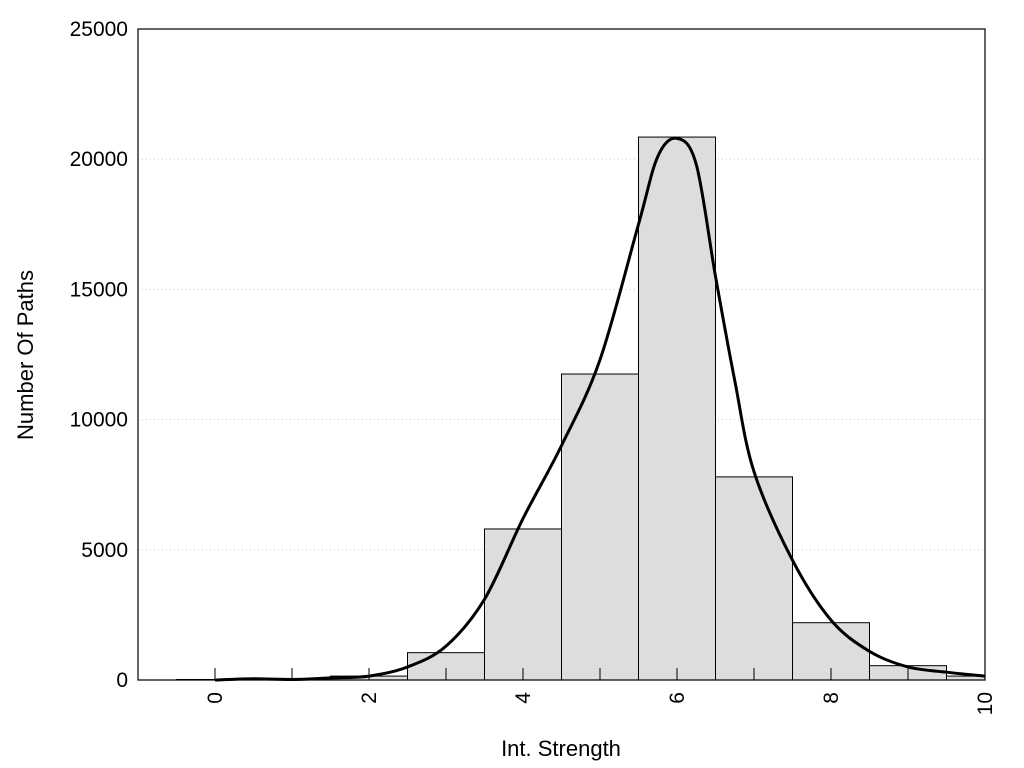  I want to click on x-tick-label: 2, so click(369, 698).